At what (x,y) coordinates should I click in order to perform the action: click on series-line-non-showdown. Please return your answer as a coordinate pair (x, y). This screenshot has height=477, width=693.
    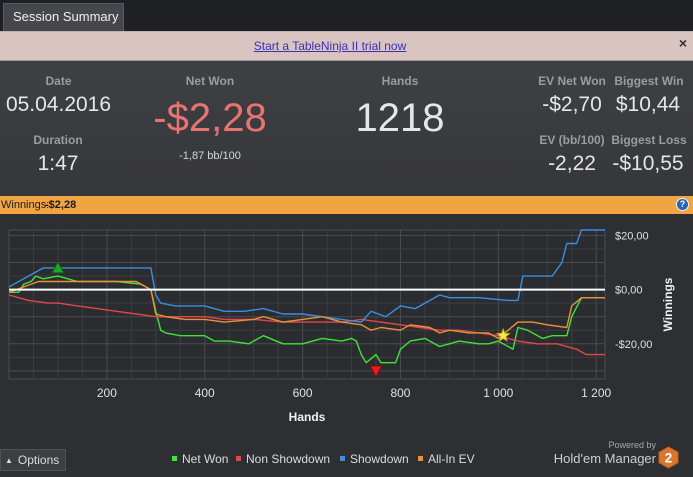
    Looking at the image, I should click on (306, 325).